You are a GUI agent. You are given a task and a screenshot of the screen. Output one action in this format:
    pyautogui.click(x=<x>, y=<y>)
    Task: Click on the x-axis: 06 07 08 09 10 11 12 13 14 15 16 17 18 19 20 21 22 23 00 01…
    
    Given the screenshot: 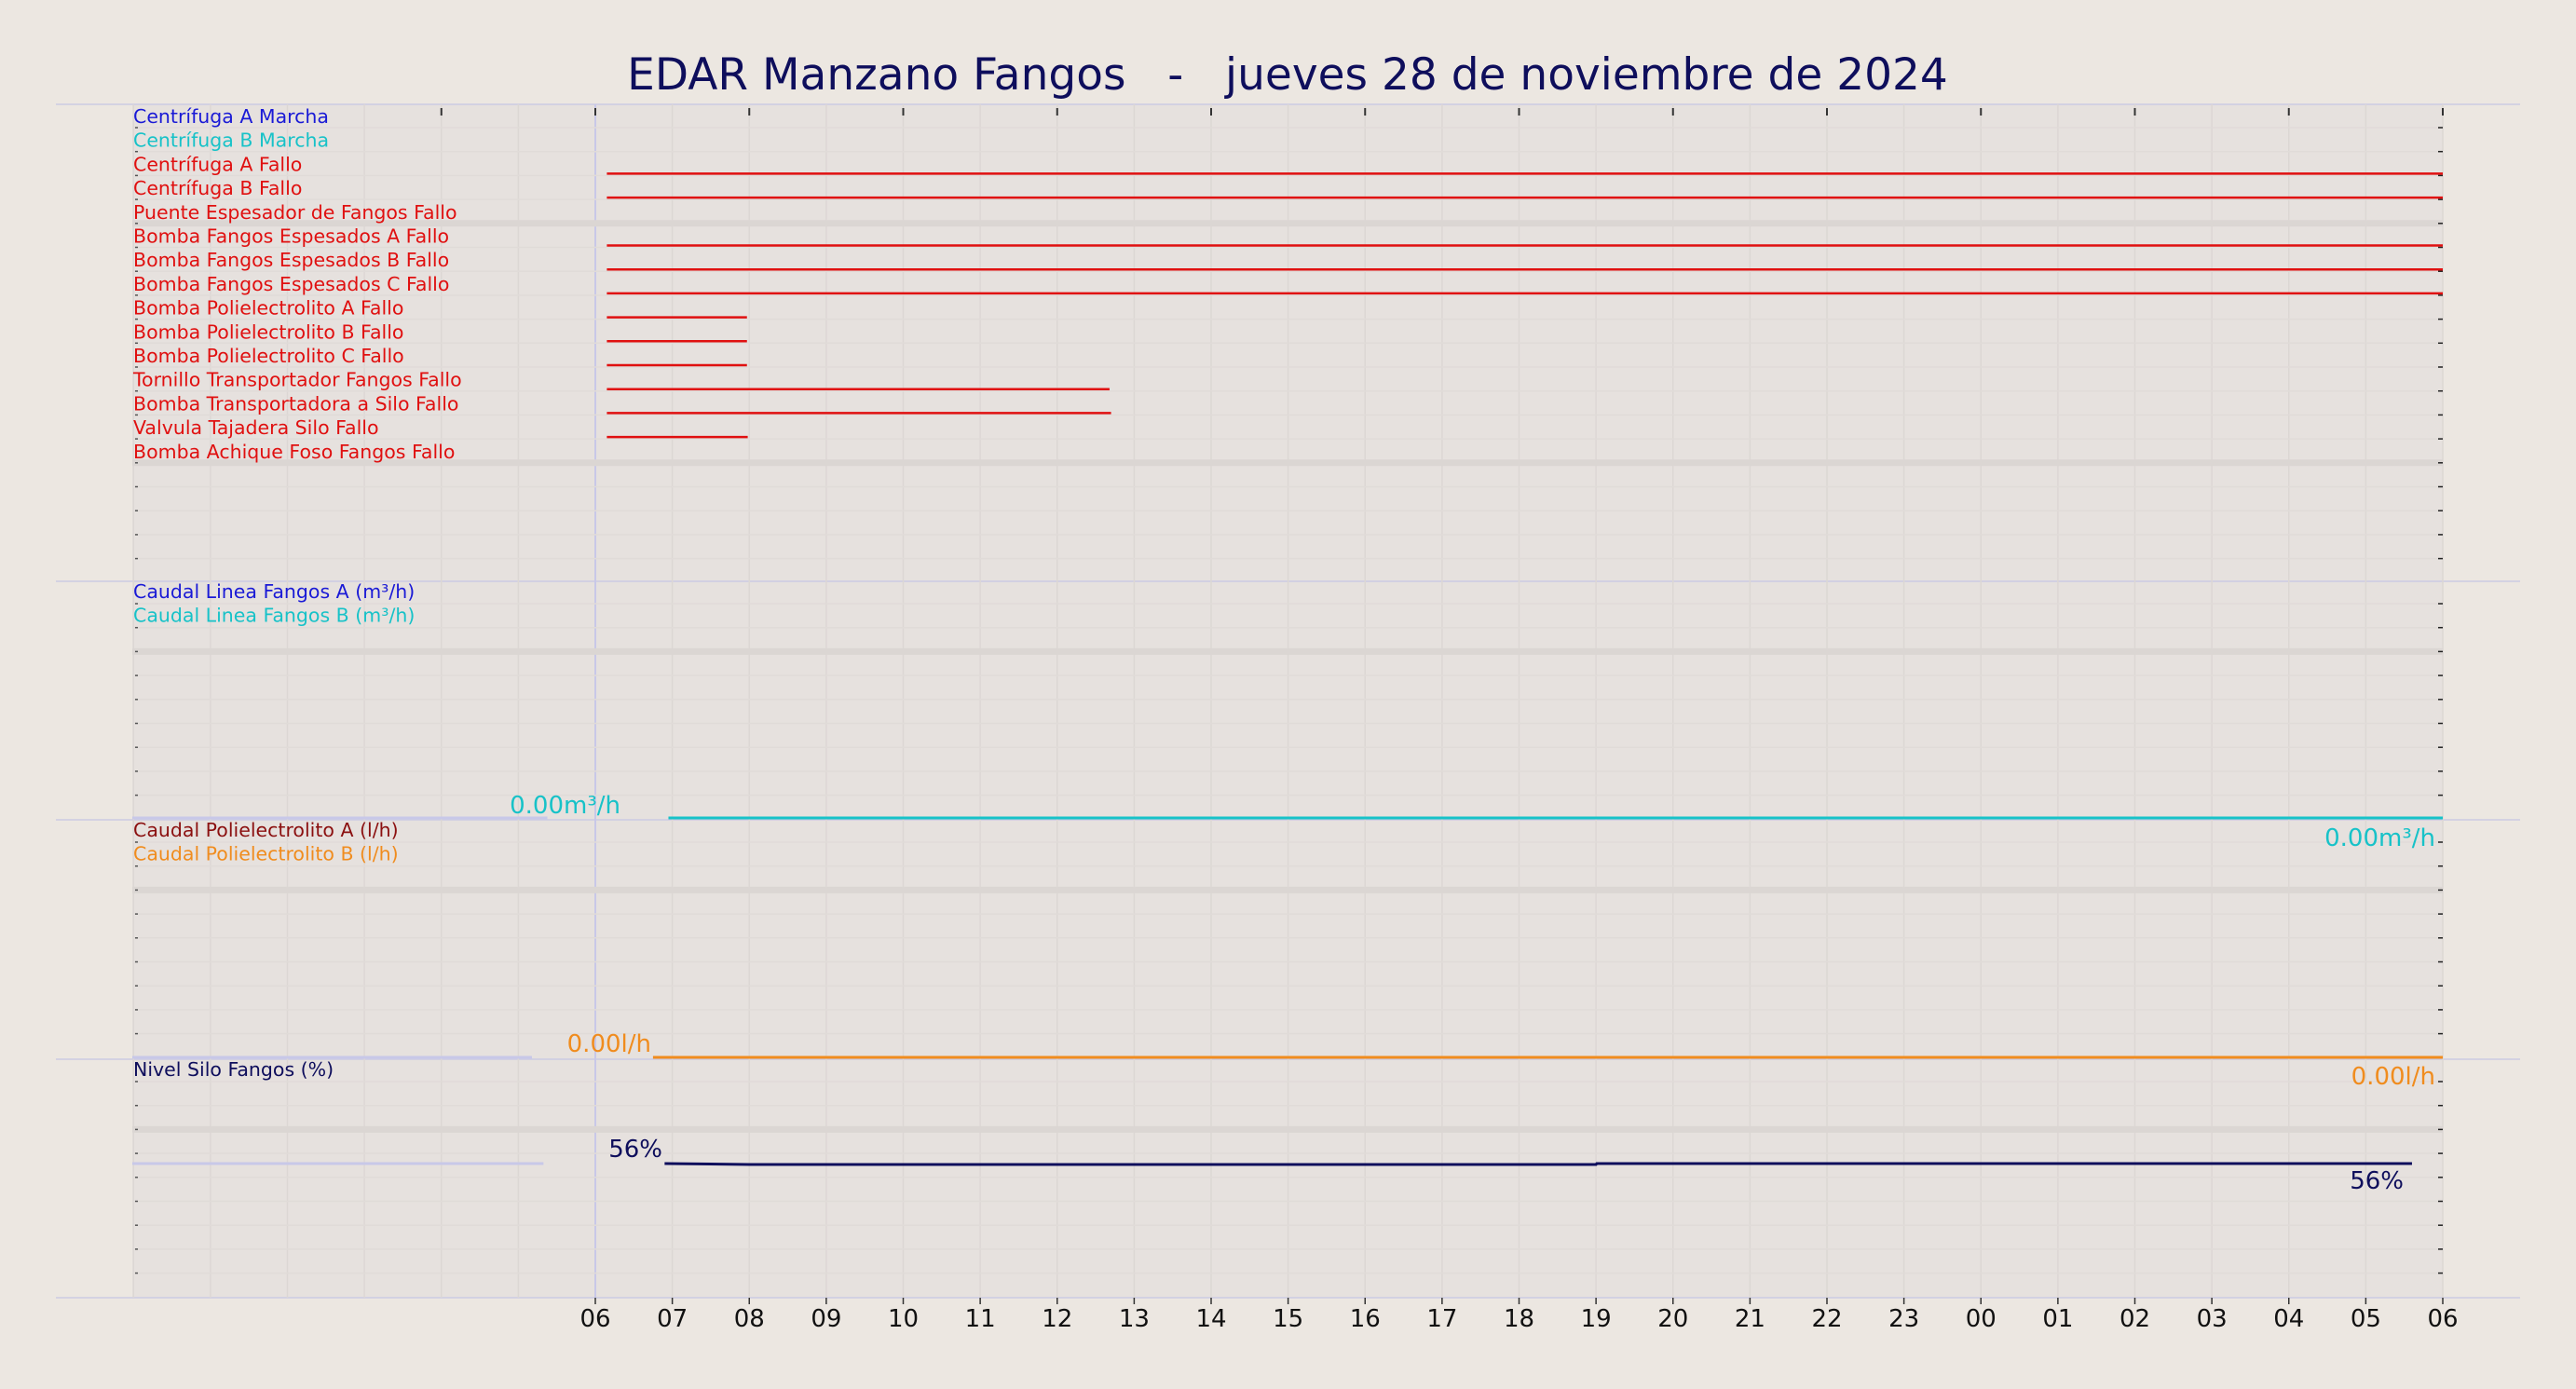 What is the action you would take?
    pyautogui.click(x=1519, y=1315)
    